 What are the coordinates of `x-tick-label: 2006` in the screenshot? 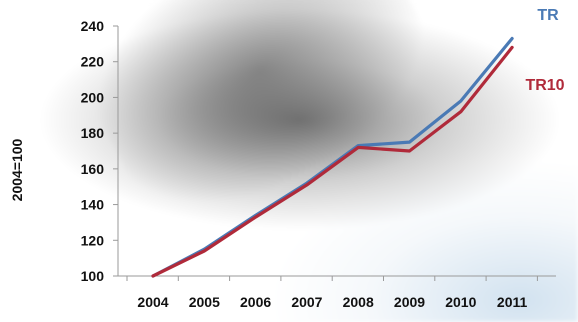 It's located at (255, 302).